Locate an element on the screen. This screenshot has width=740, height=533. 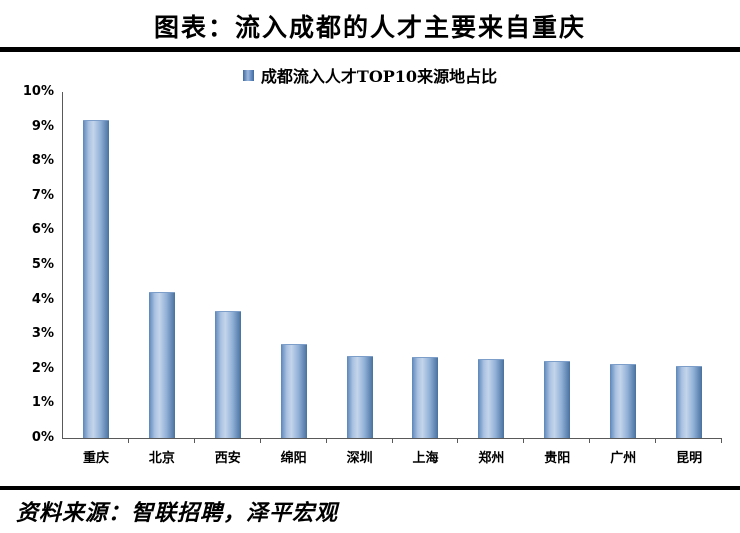
x-axis-ticks is located at coordinates (393, 440).